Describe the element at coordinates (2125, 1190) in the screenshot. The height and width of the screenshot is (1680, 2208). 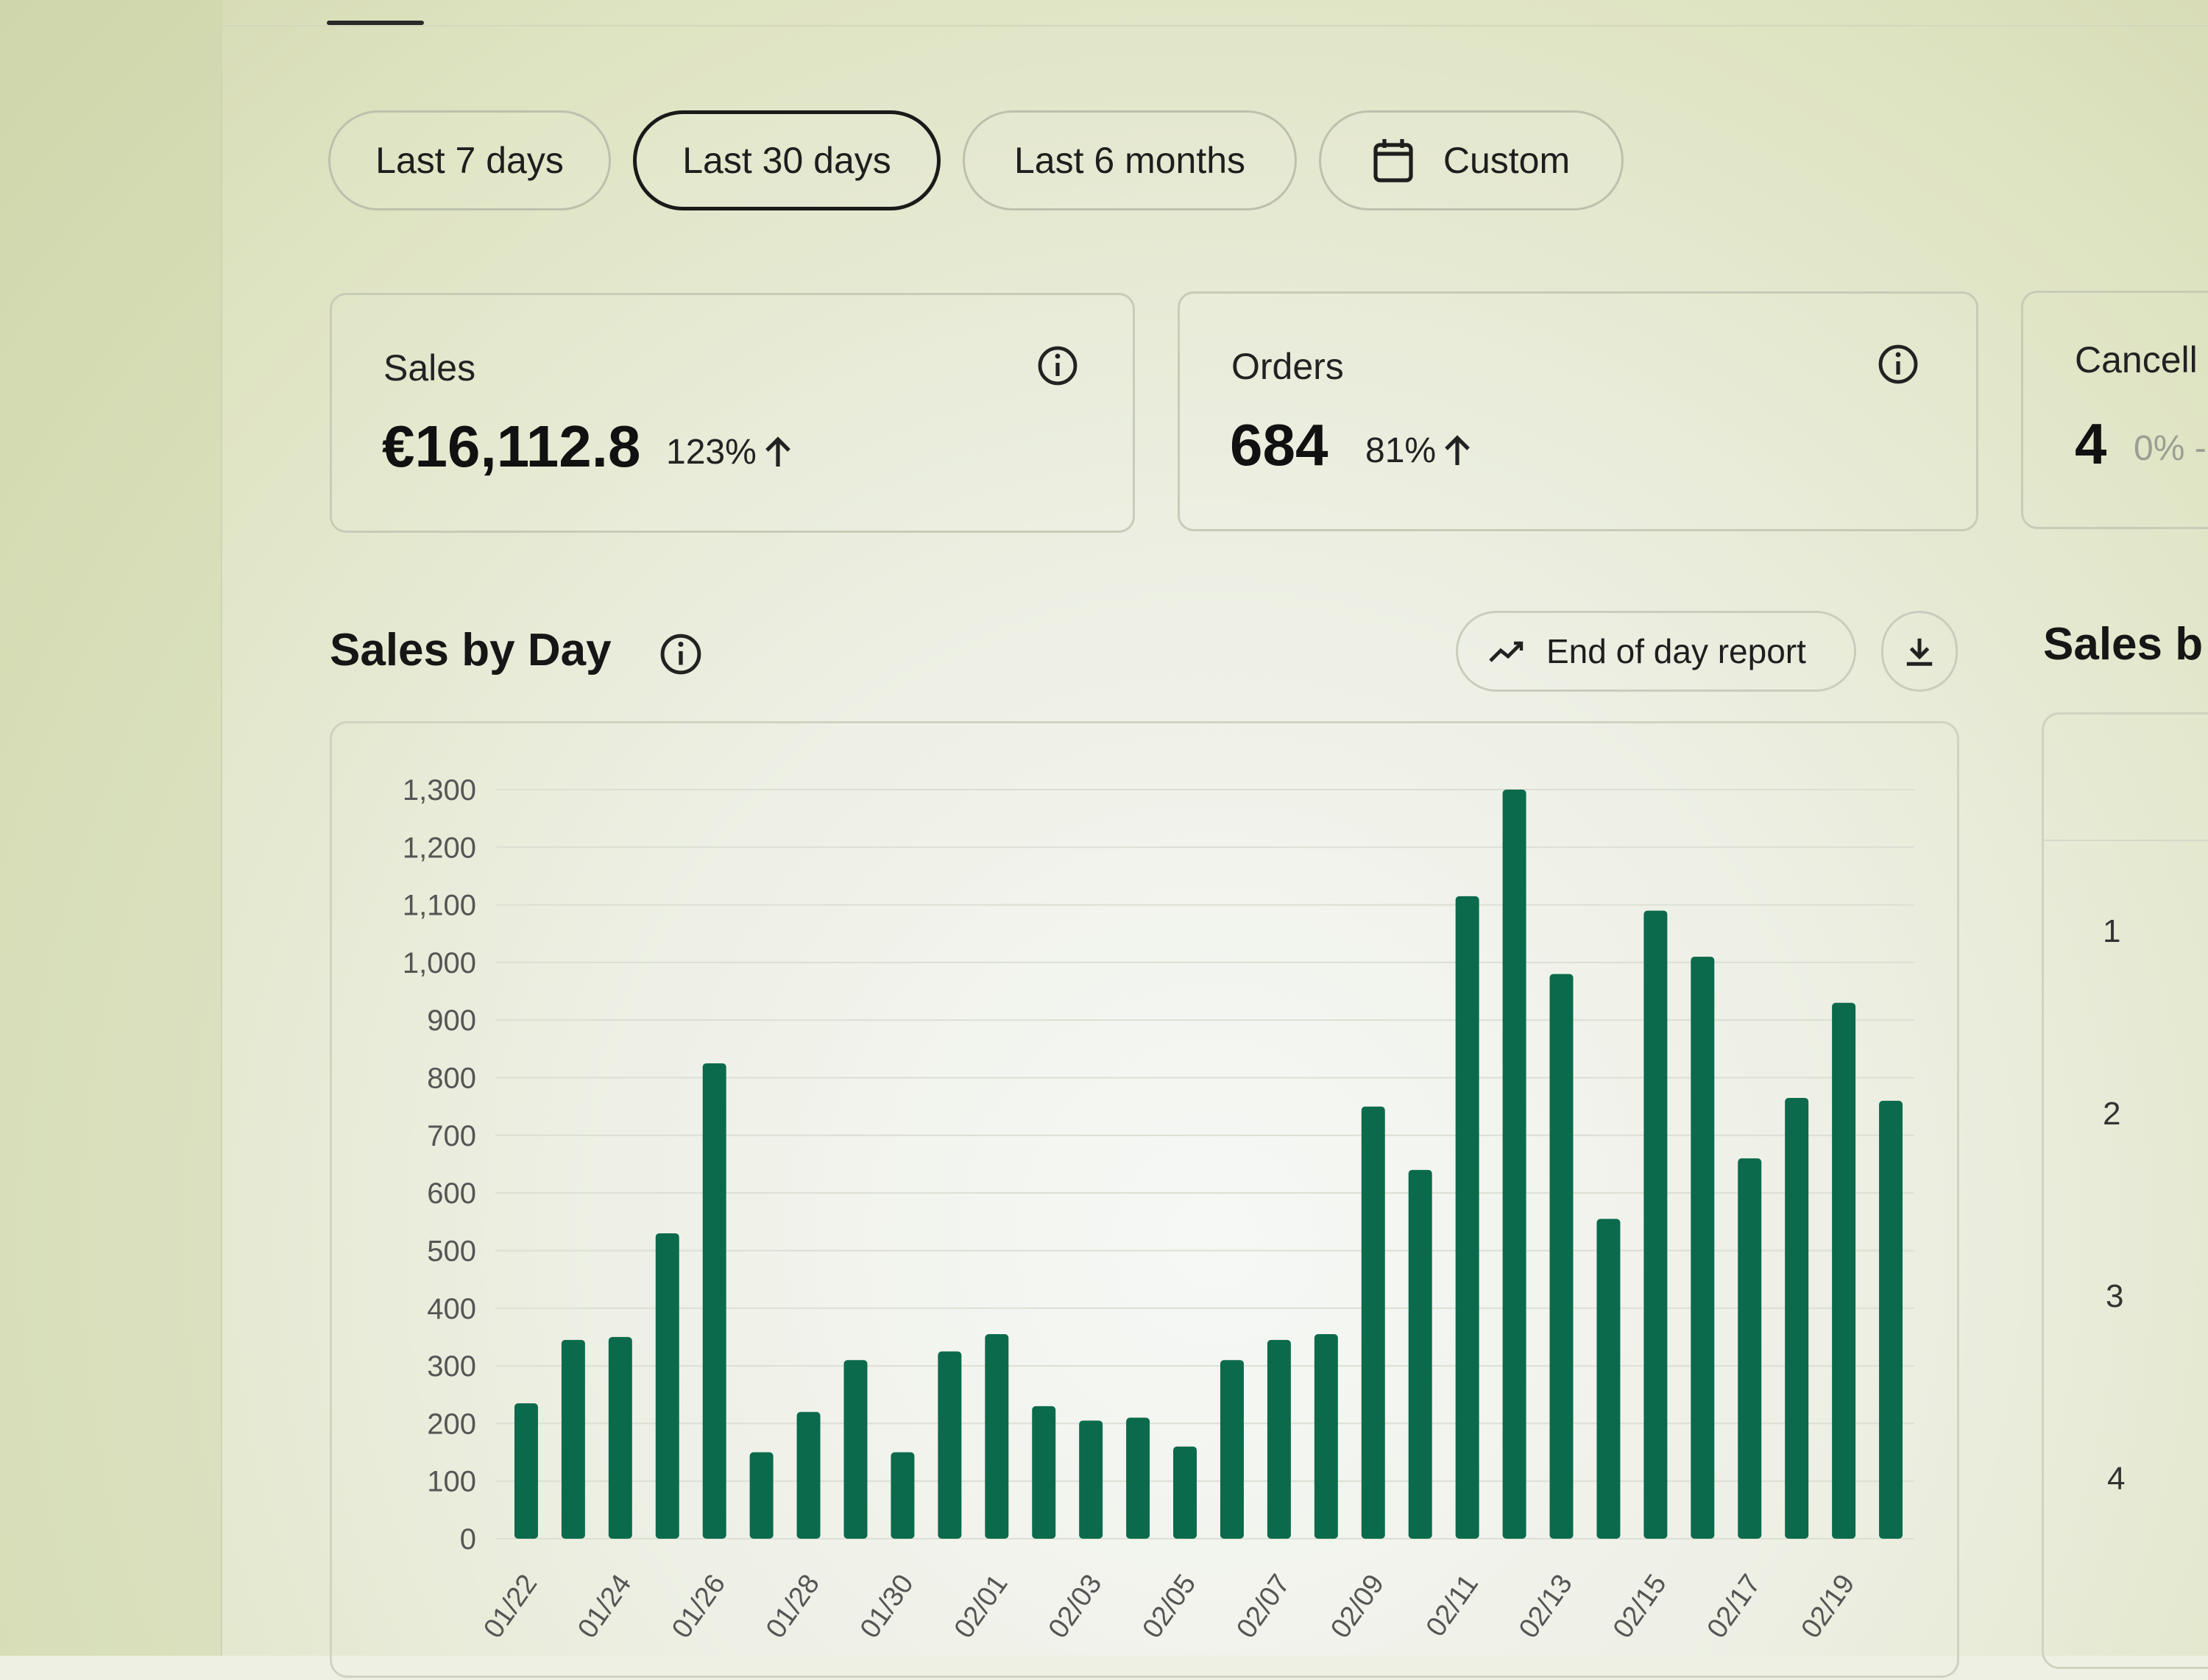
I see `side-chart-card: 1 2 3 4` at that location.